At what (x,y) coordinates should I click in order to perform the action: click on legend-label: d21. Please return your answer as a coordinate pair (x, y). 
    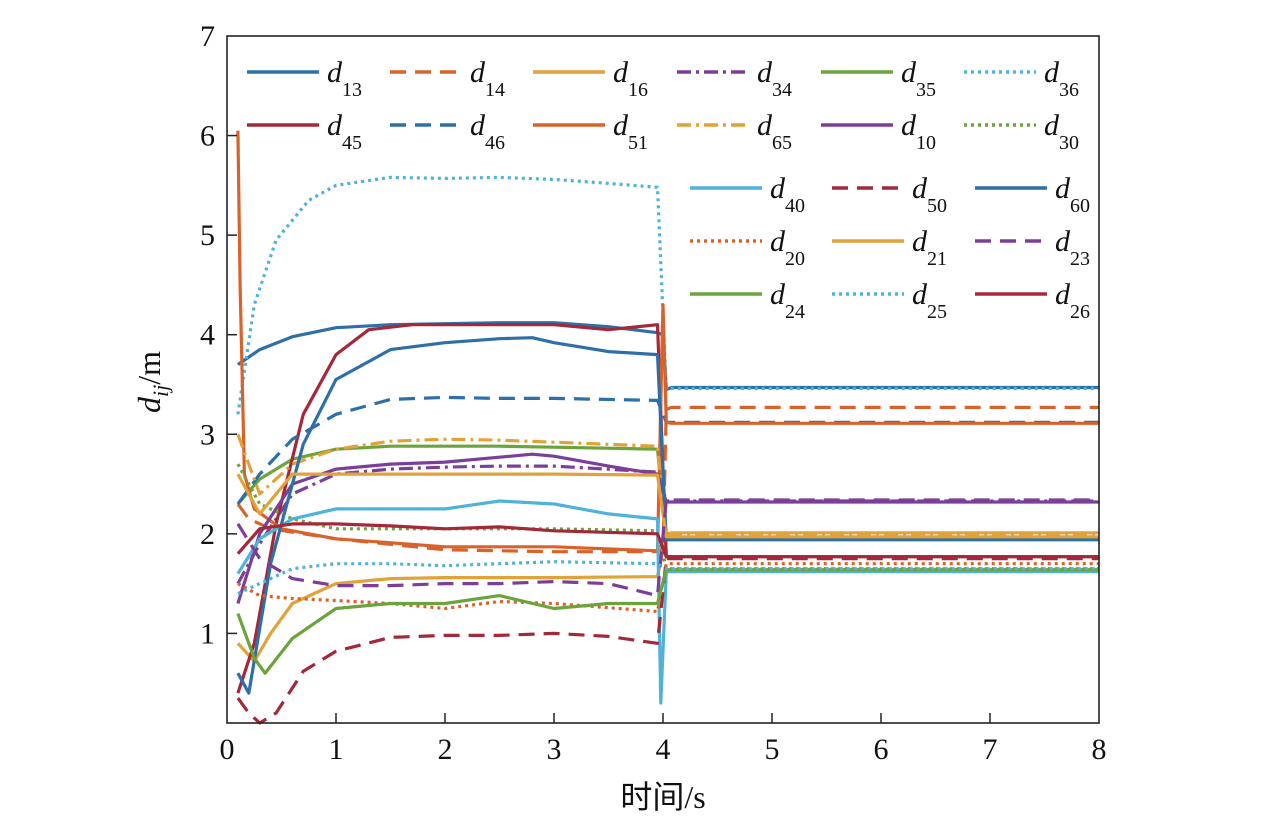
    Looking at the image, I should click on (929, 247).